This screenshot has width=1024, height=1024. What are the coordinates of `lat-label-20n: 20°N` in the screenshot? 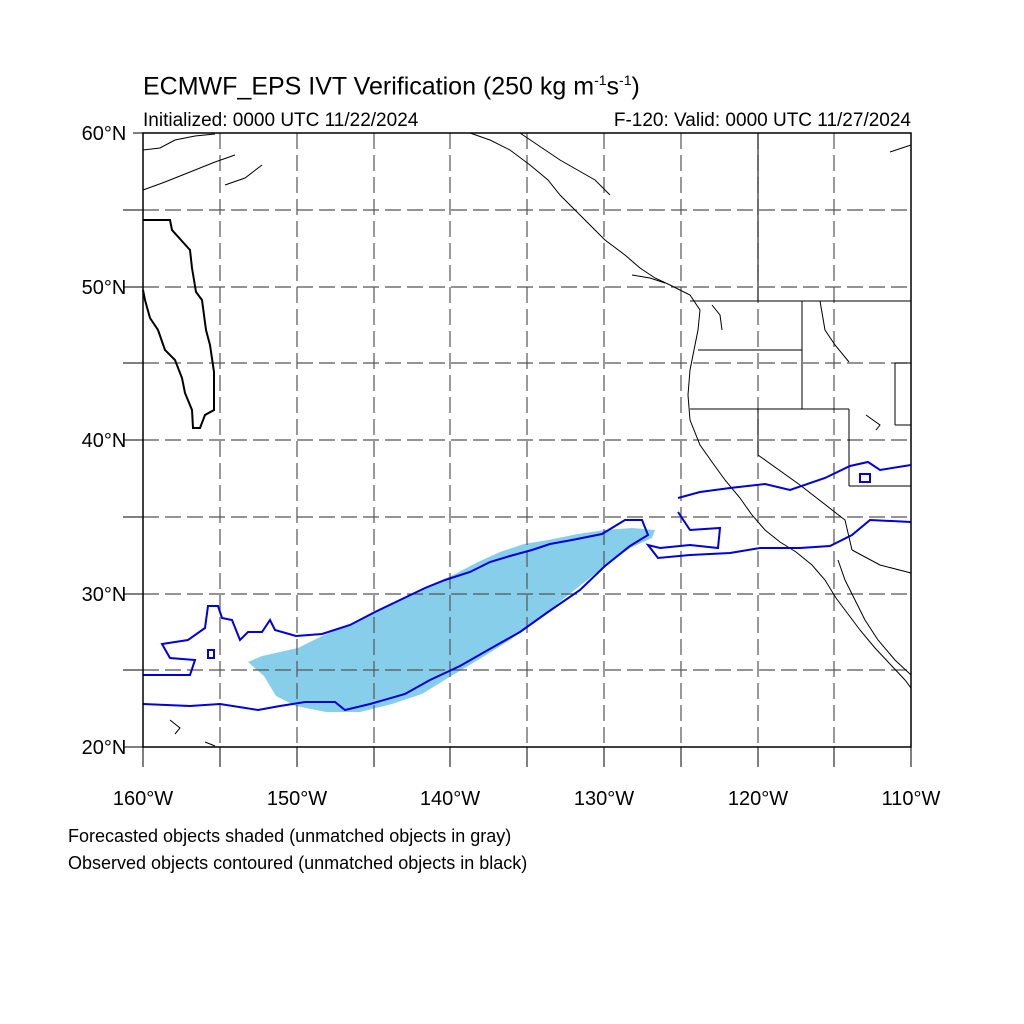 It's located at (104, 748).